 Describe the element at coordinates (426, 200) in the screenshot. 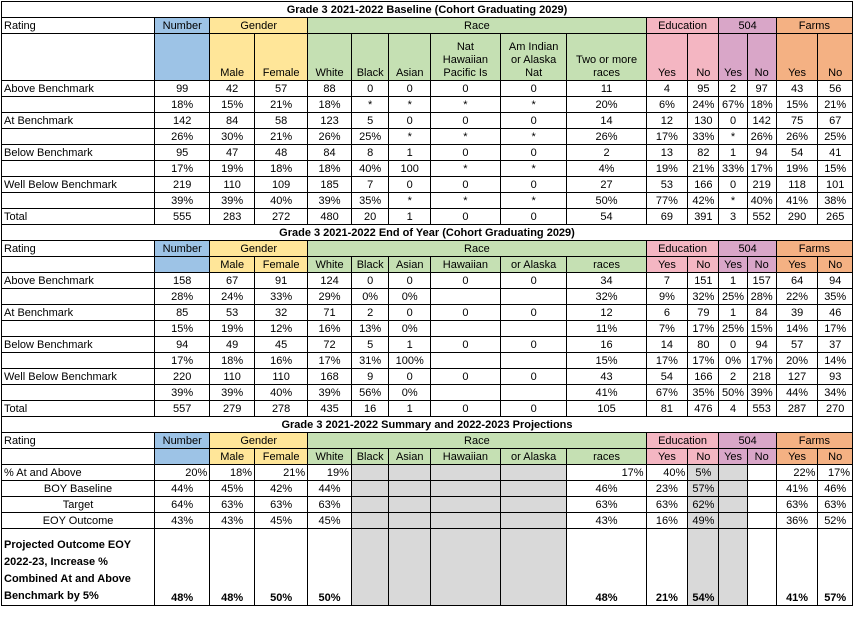

I see `table-row: 39% 39% 40% 39% 35% * * * 50% 77% 42% * 40% 41% 38%` at that location.